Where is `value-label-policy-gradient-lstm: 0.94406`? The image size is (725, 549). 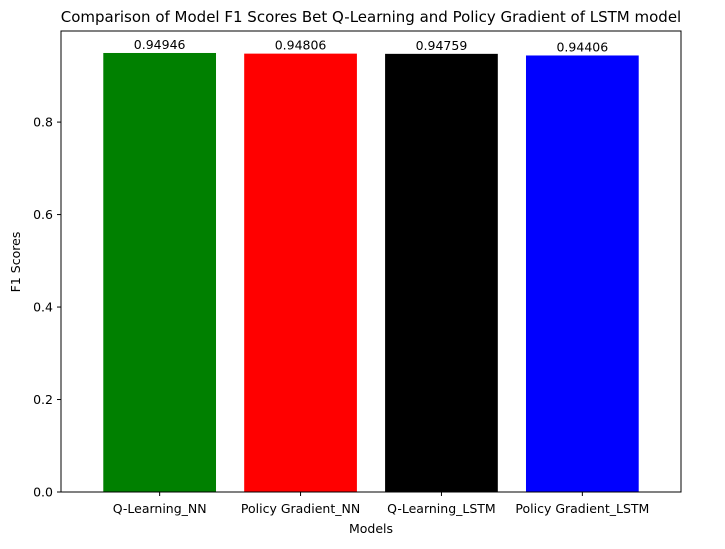
value-label-policy-gradient-lstm: 0.94406 is located at coordinates (582, 46).